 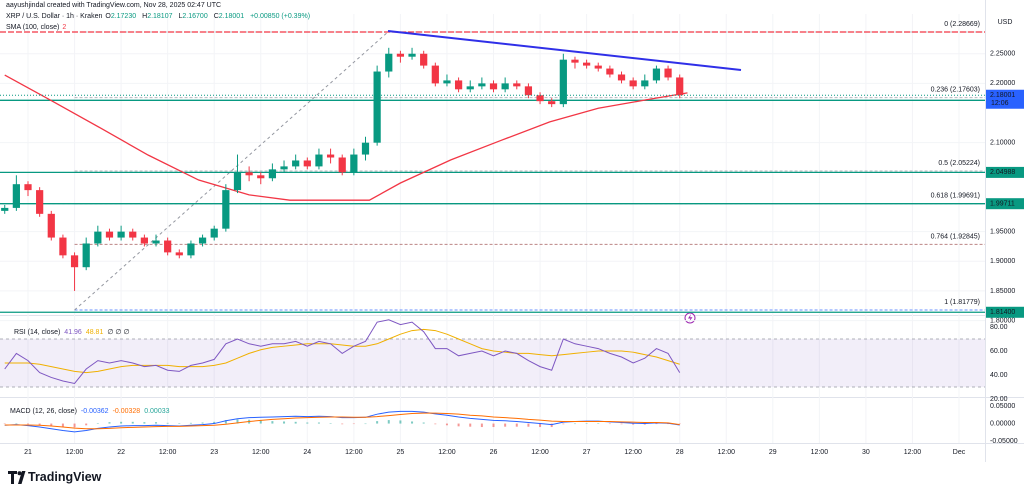 What do you see at coordinates (28, 452) in the screenshot?
I see `x-tick-label: 21` at bounding box center [28, 452].